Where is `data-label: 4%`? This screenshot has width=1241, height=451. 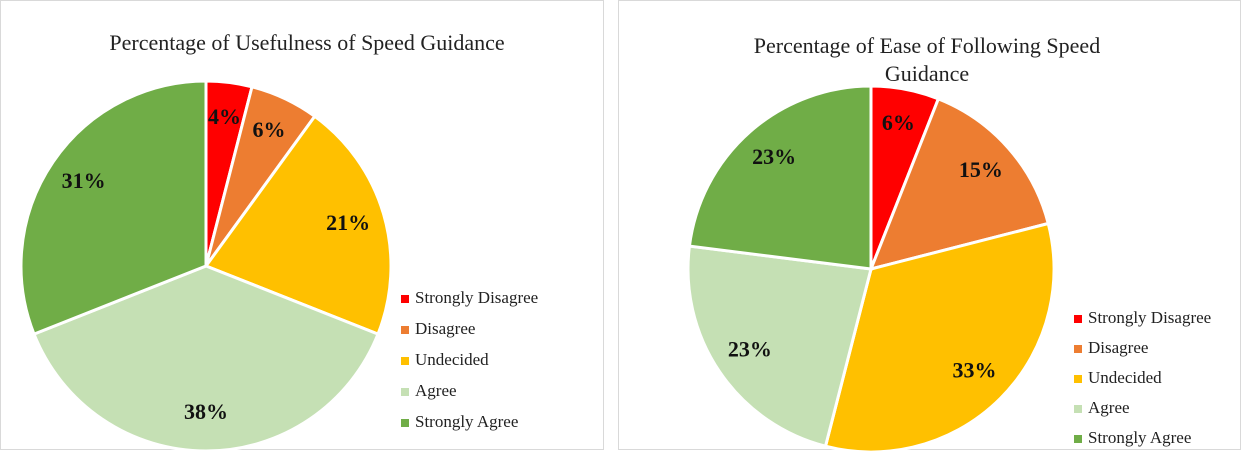
data-label: 4% is located at coordinates (224, 116).